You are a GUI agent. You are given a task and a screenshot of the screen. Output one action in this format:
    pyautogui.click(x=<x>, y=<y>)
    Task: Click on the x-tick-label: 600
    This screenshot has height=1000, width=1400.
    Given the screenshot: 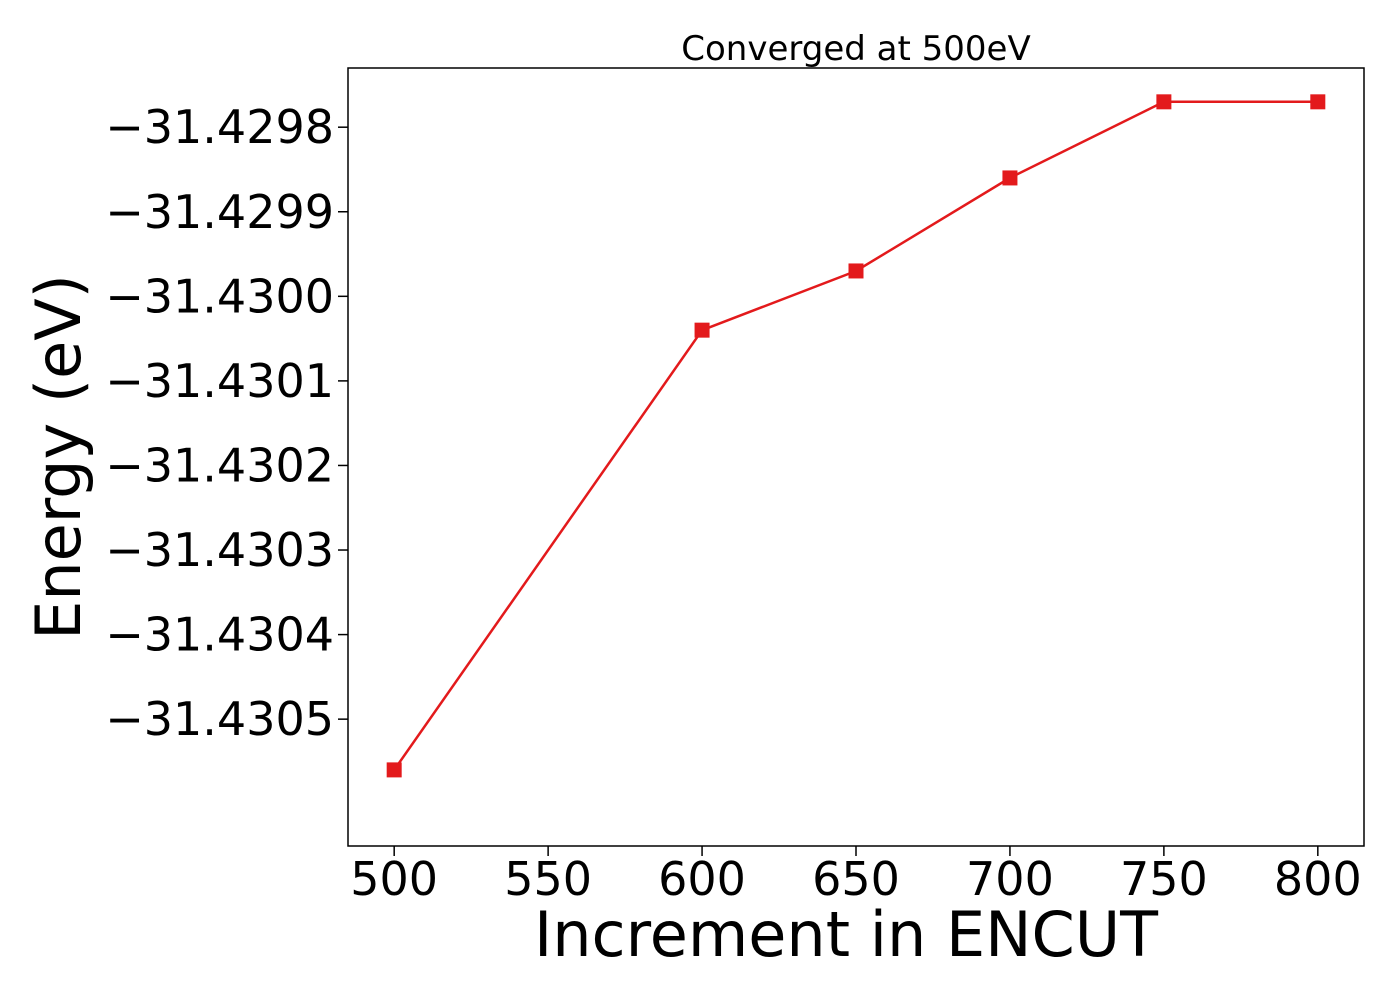 What is the action you would take?
    pyautogui.click(x=702, y=879)
    